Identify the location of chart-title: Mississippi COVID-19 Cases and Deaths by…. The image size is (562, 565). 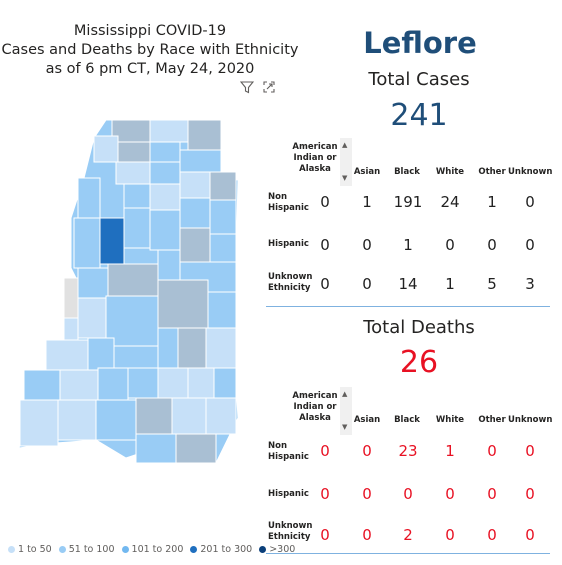
(150, 50).